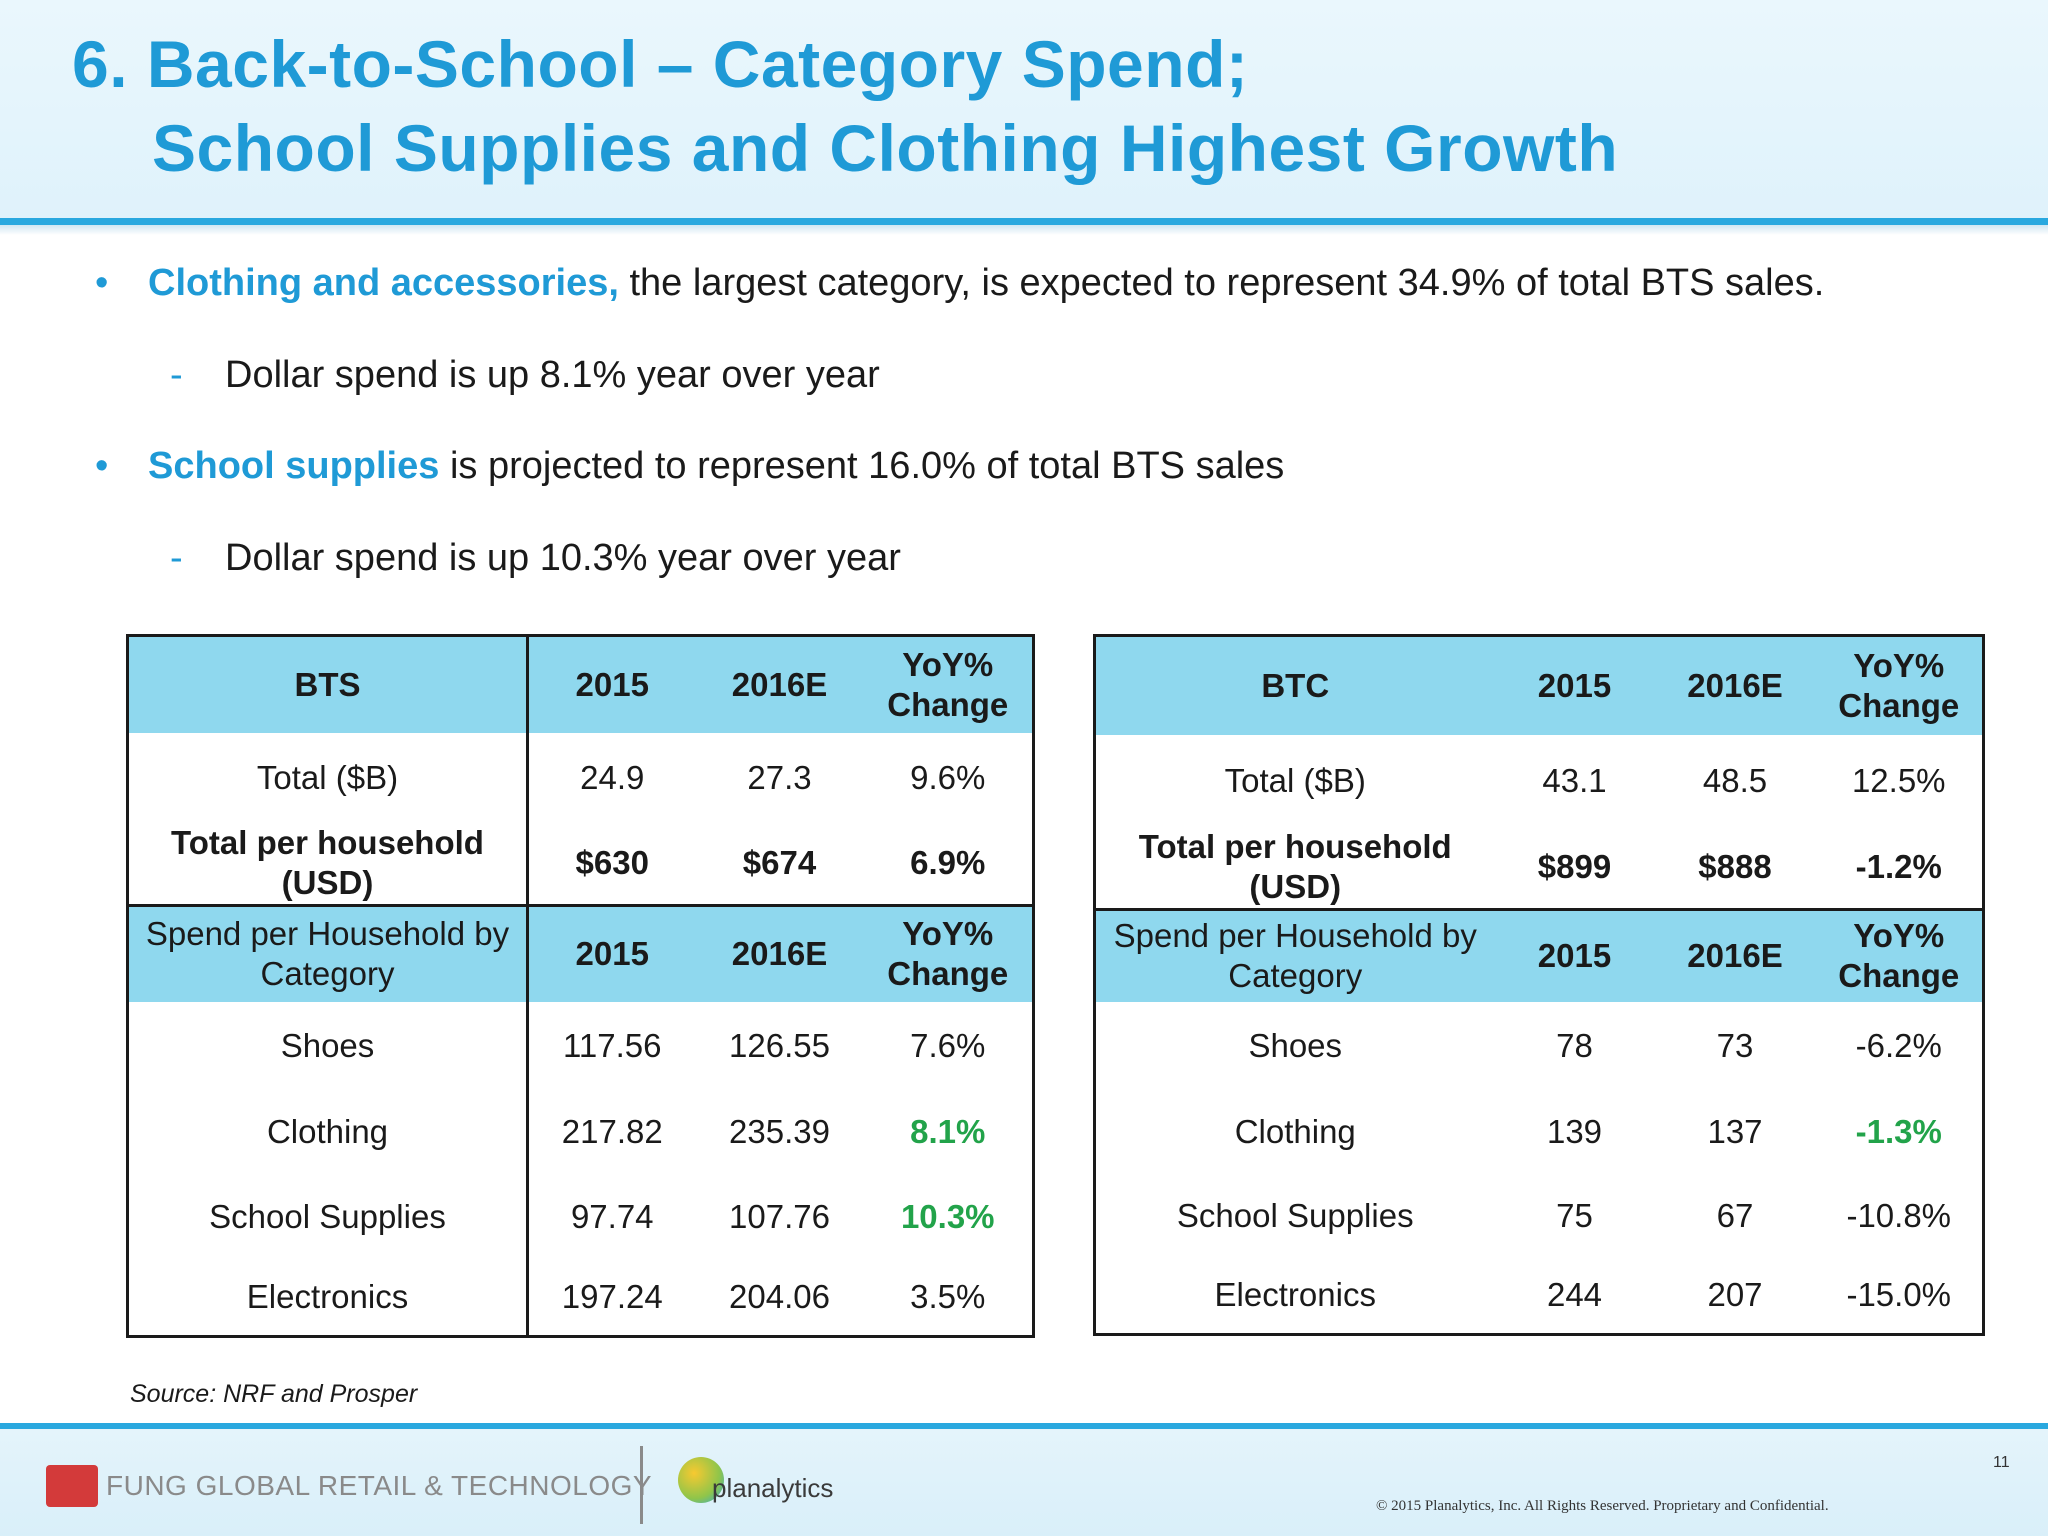  I want to click on bts-2015: 117.56, so click(612, 1045).